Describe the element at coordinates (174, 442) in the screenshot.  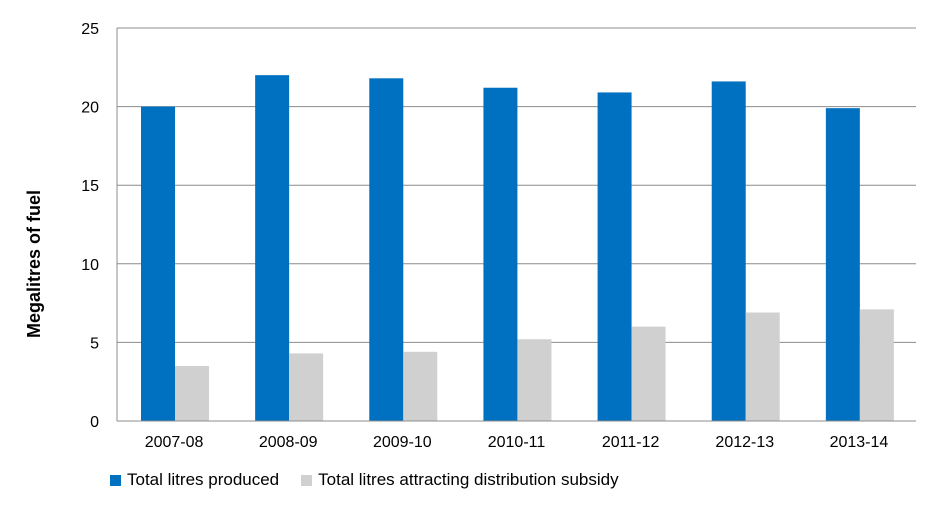
I see `x-tick-label: 2007-08` at that location.